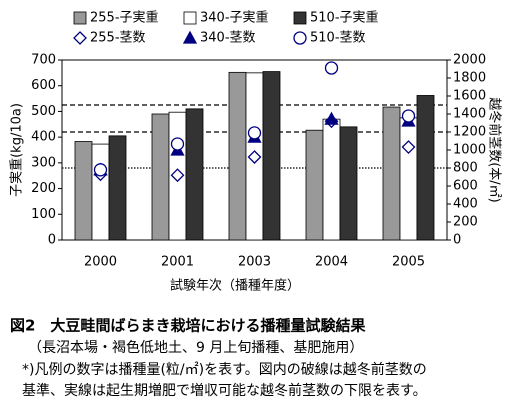  I want to click on y2-tick-label: 2000, so click(469, 60).